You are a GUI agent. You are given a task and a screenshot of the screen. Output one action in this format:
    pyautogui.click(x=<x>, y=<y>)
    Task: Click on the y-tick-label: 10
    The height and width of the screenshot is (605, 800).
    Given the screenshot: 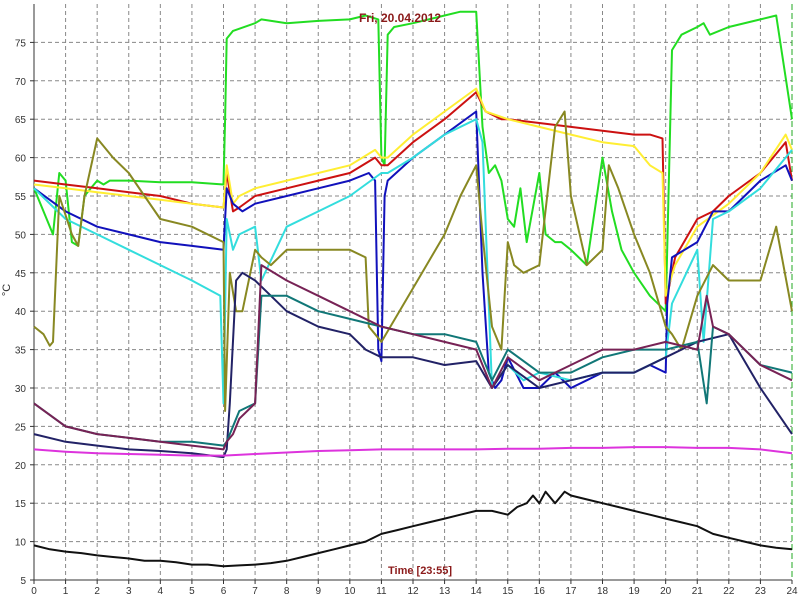 What is the action you would take?
    pyautogui.click(x=21, y=543)
    